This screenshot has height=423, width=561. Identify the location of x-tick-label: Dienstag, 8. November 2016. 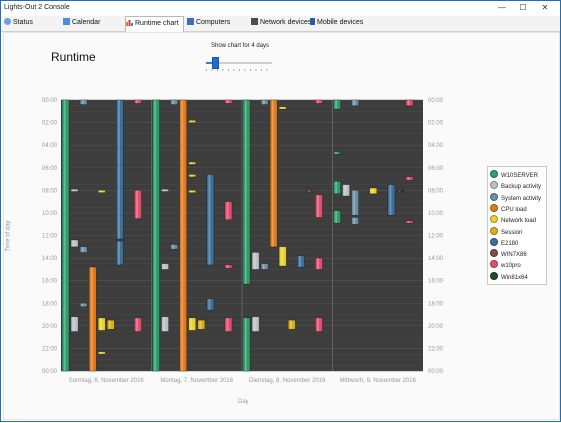
(287, 381).